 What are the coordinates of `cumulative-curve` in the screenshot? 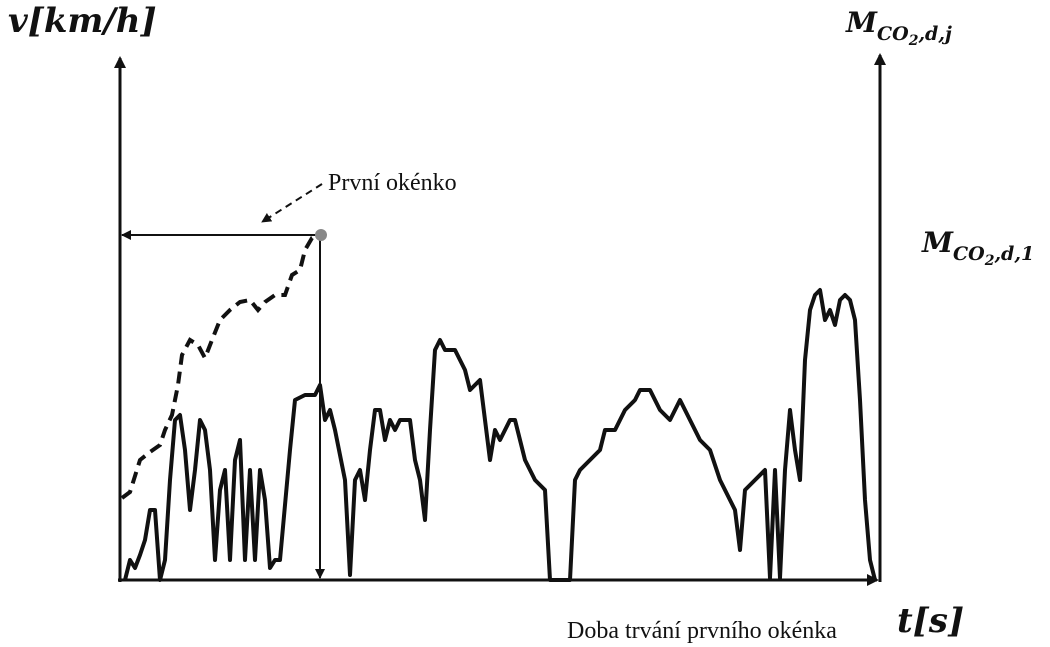 It's located at (219, 366).